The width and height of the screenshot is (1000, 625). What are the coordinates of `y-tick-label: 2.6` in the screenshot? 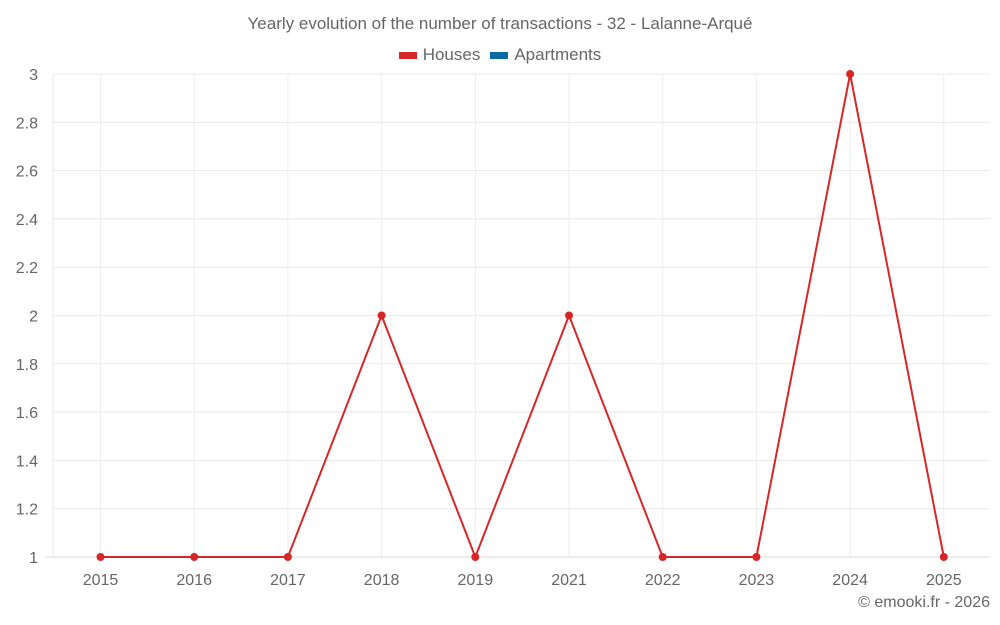 It's located at (27, 172).